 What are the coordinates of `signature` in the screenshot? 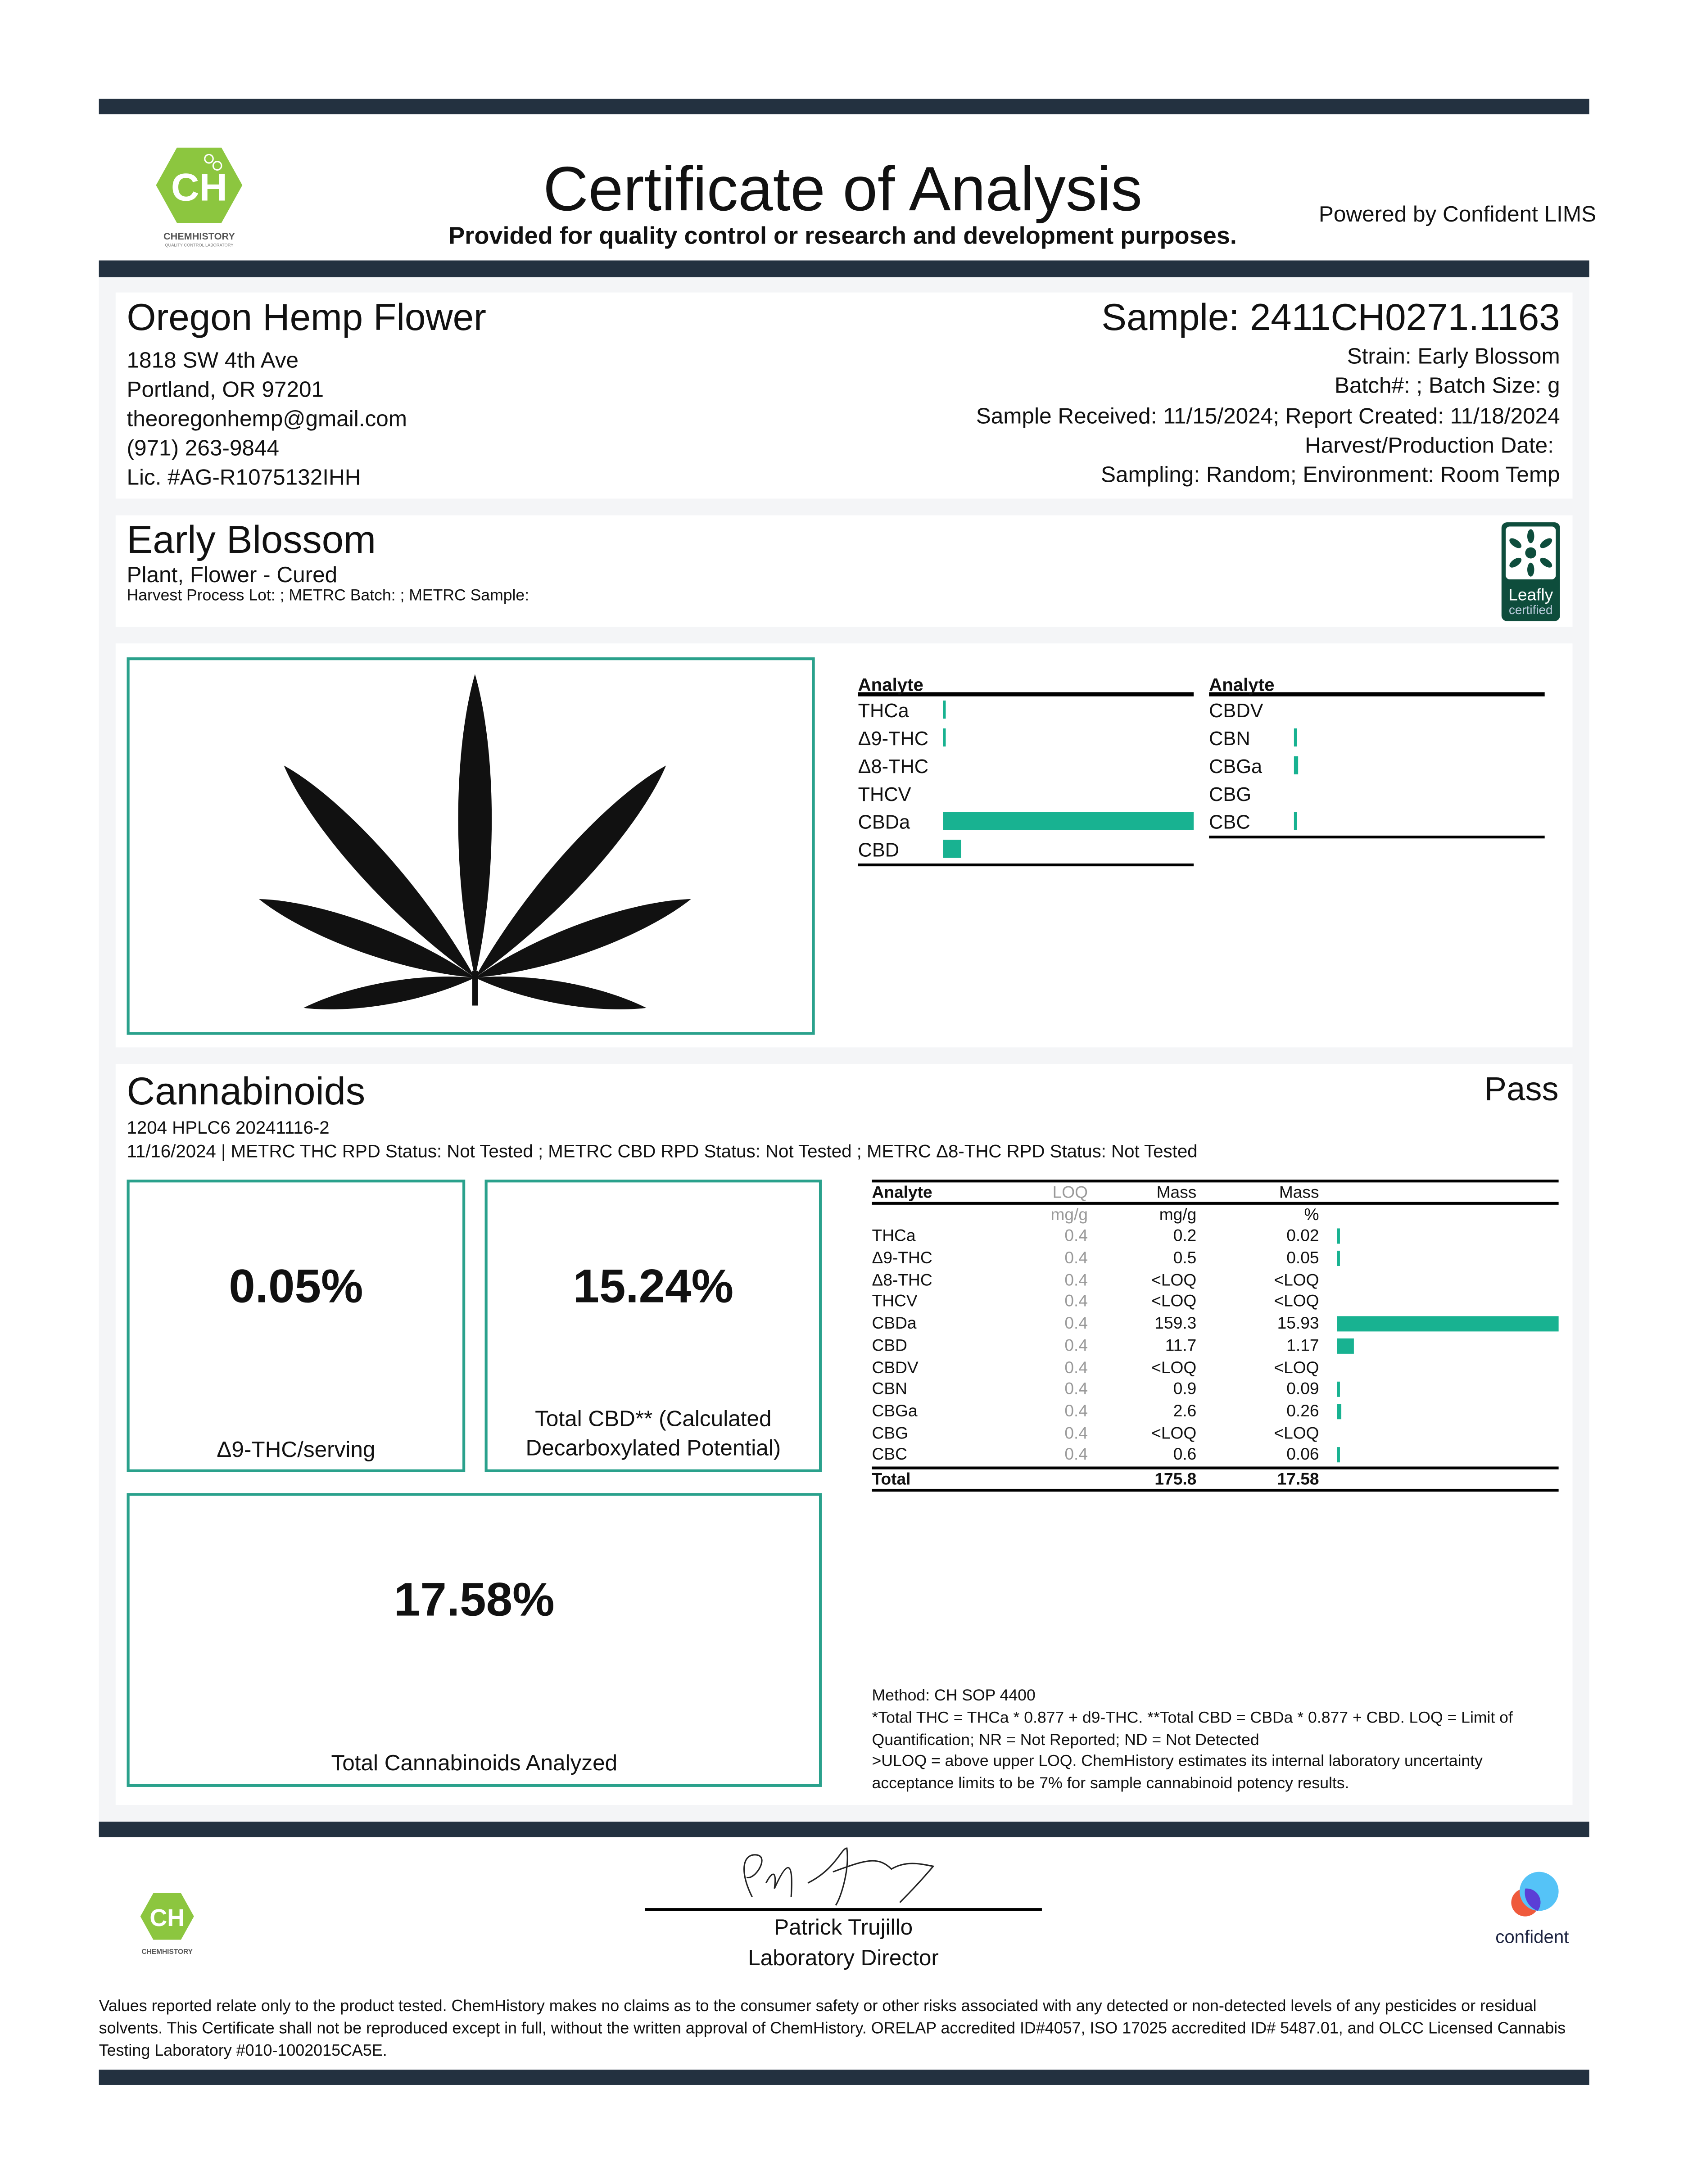 It's located at (839, 1877).